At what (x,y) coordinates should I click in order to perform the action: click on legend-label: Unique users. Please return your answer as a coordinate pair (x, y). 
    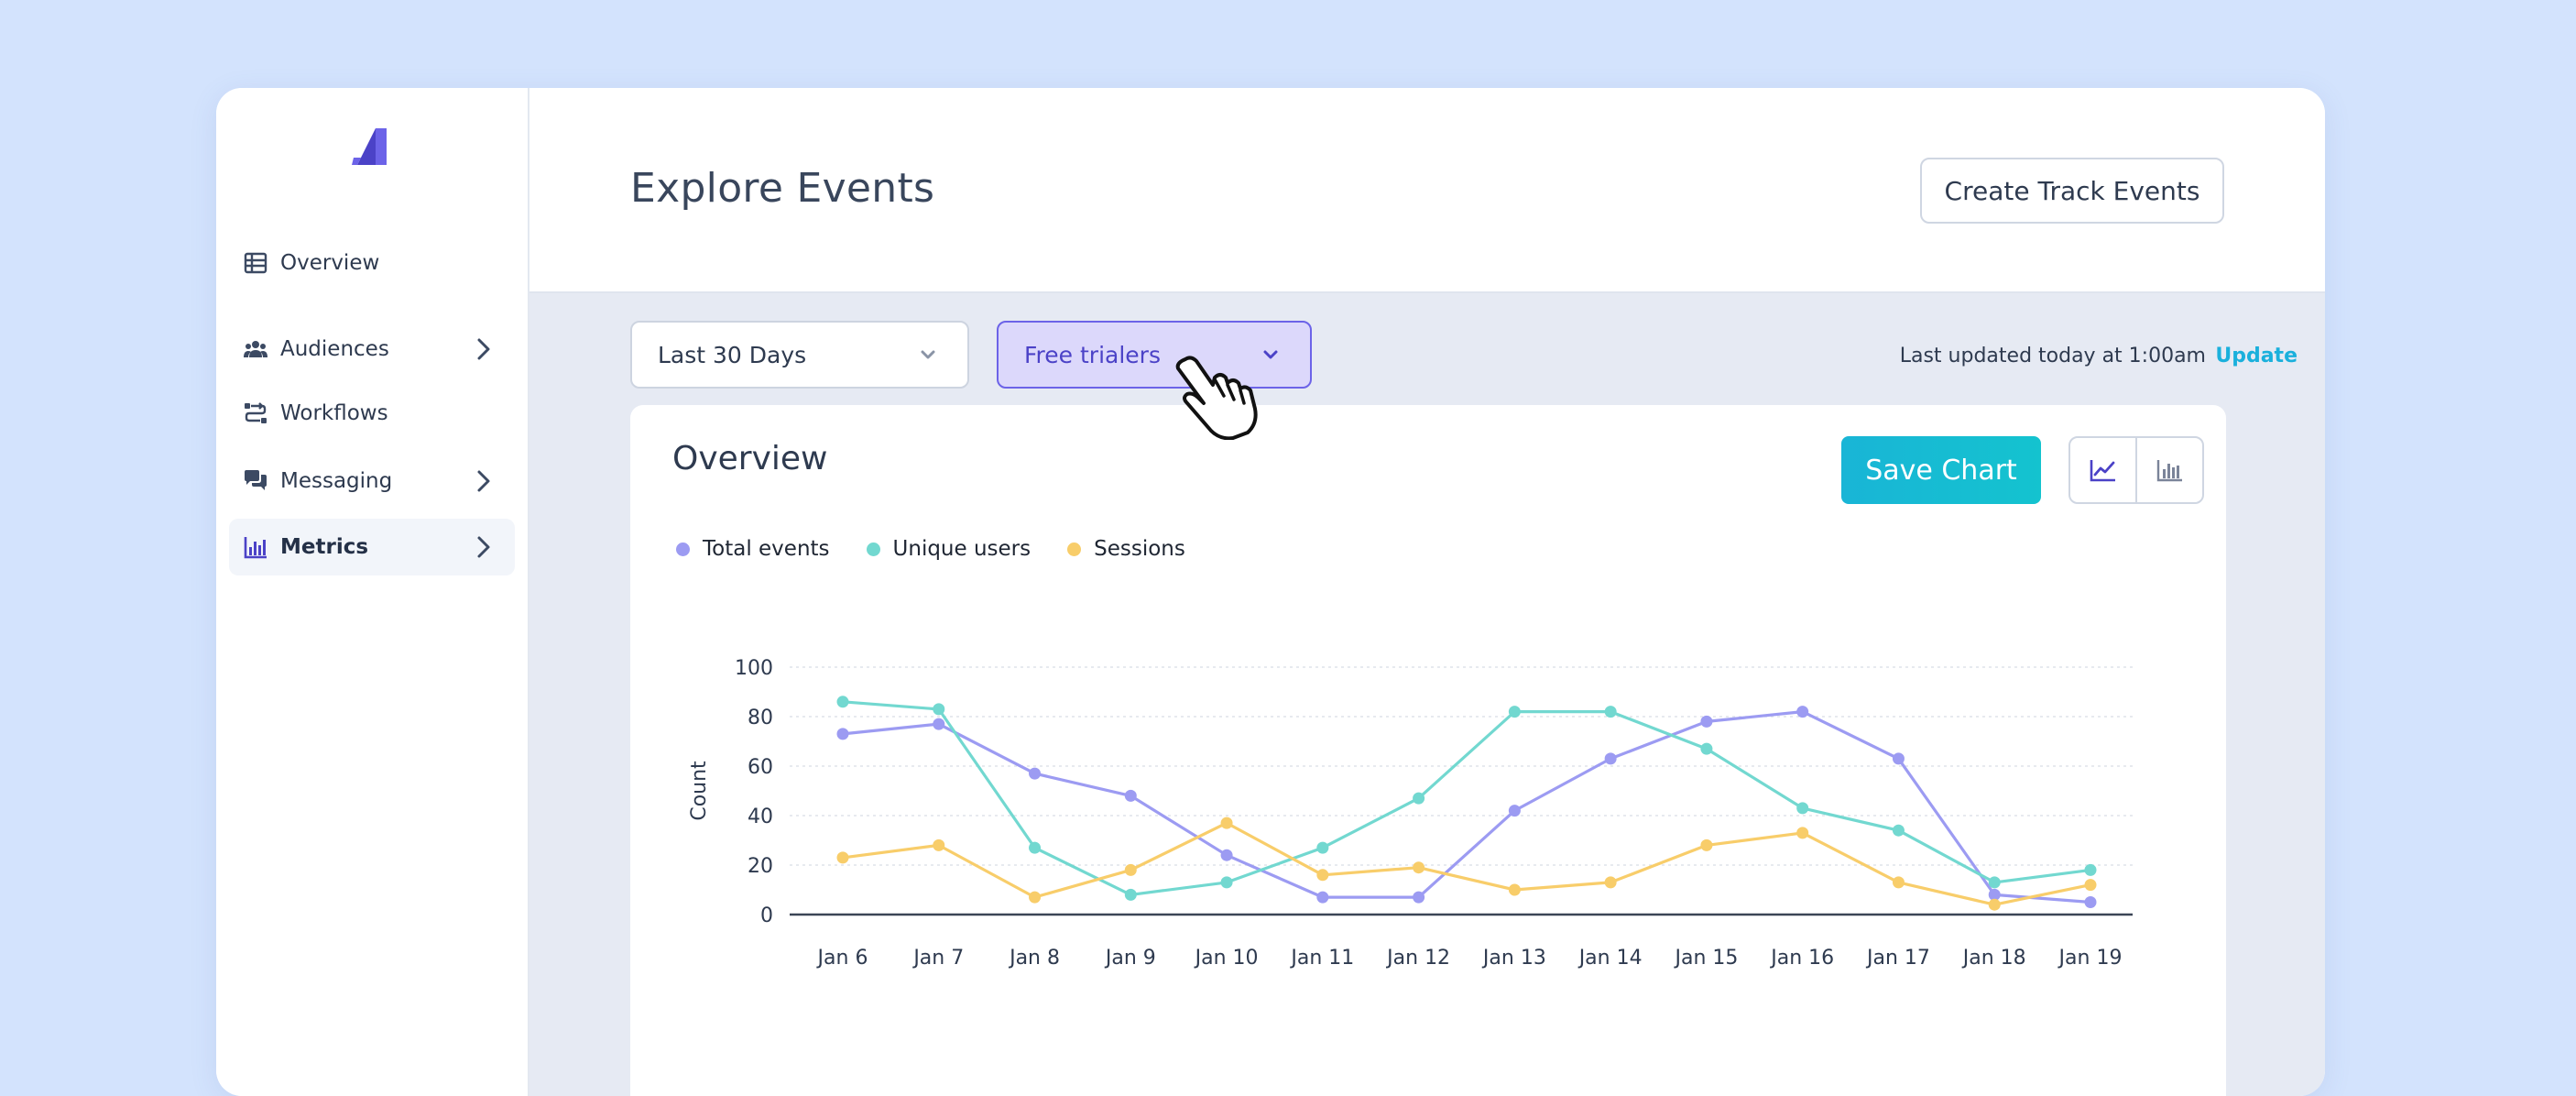
    Looking at the image, I should click on (962, 549).